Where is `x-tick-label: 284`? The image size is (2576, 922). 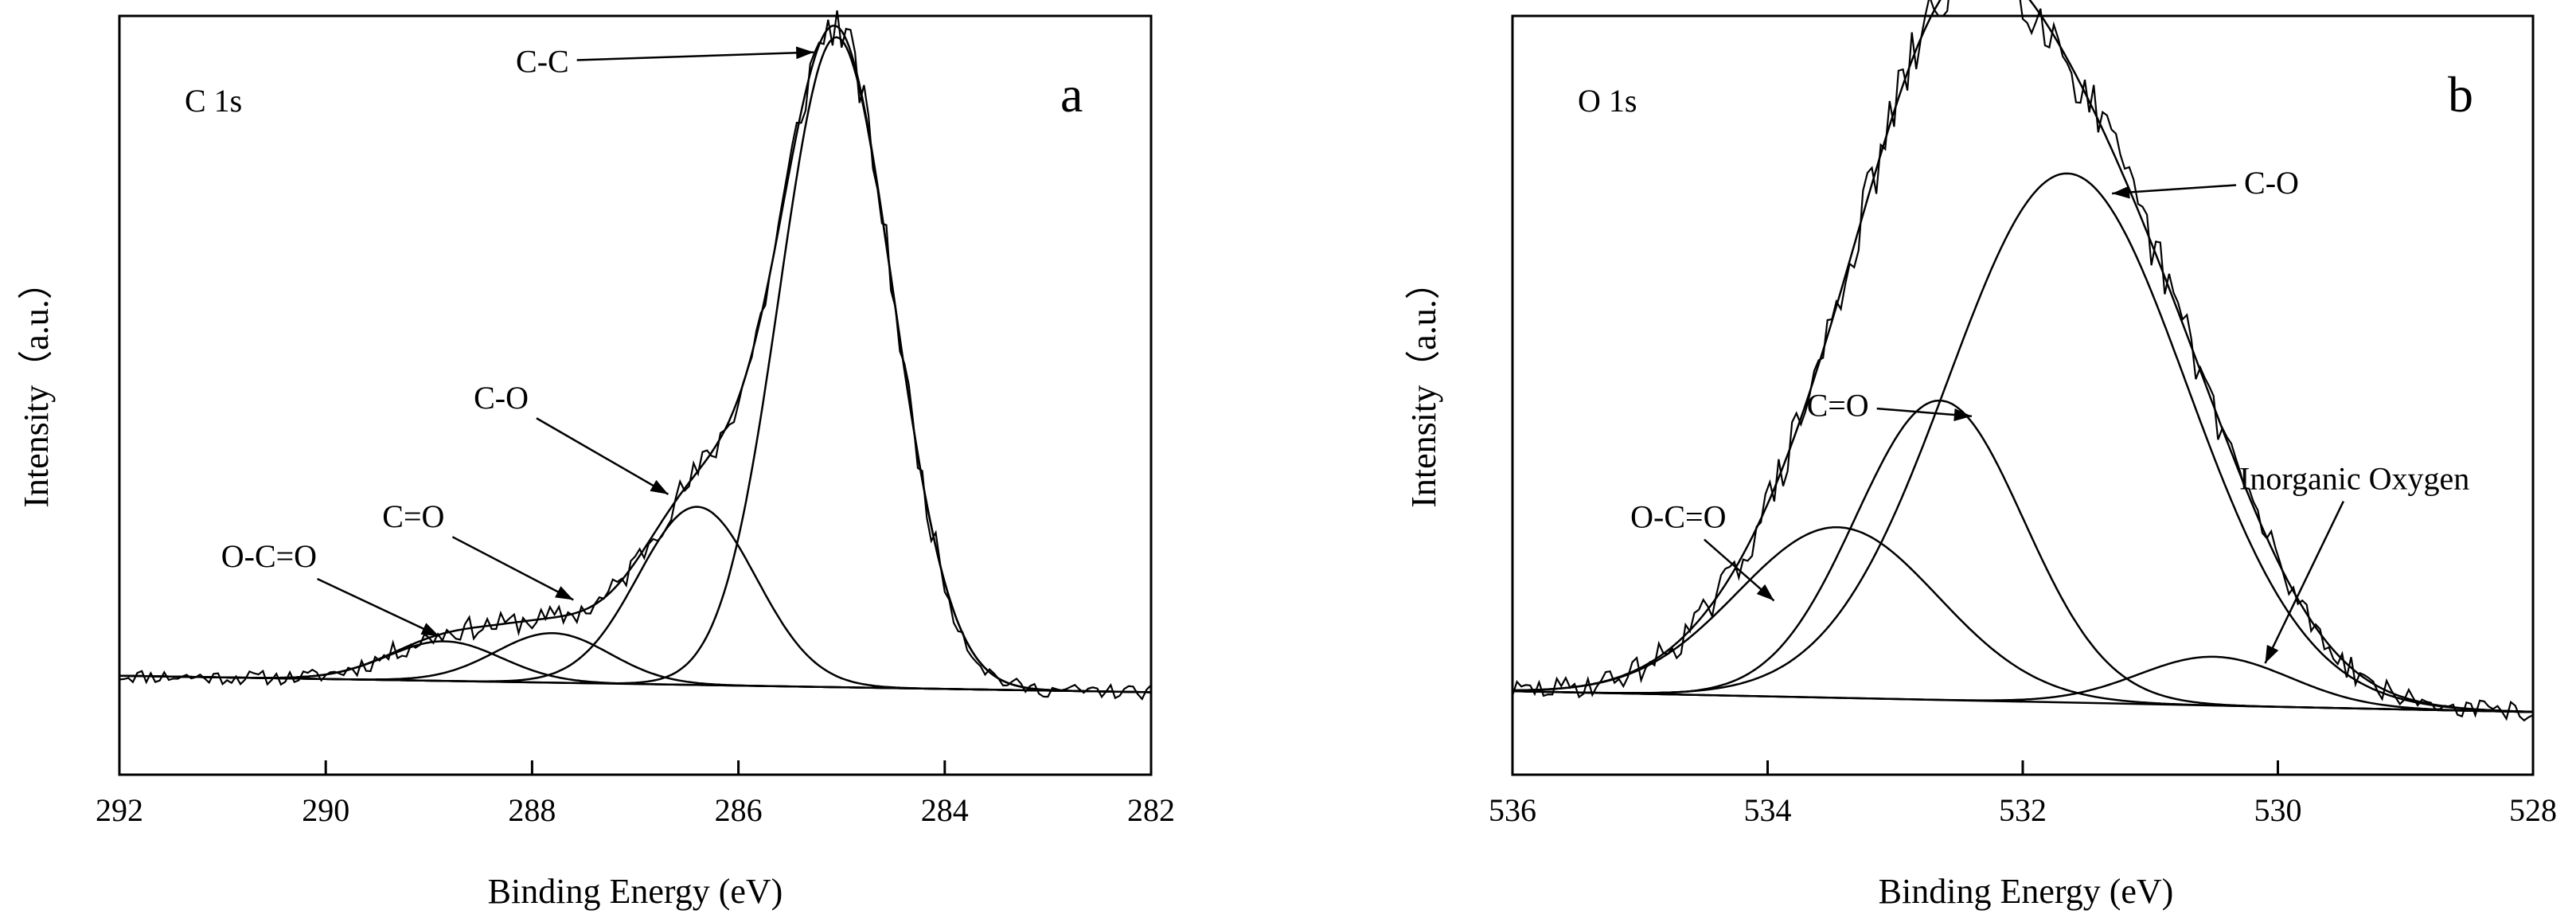 x-tick-label: 284 is located at coordinates (945, 810).